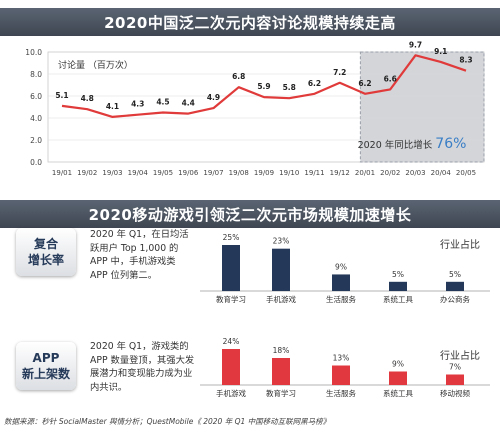  I want to click on x-tick-label: 20/03, so click(415, 173).